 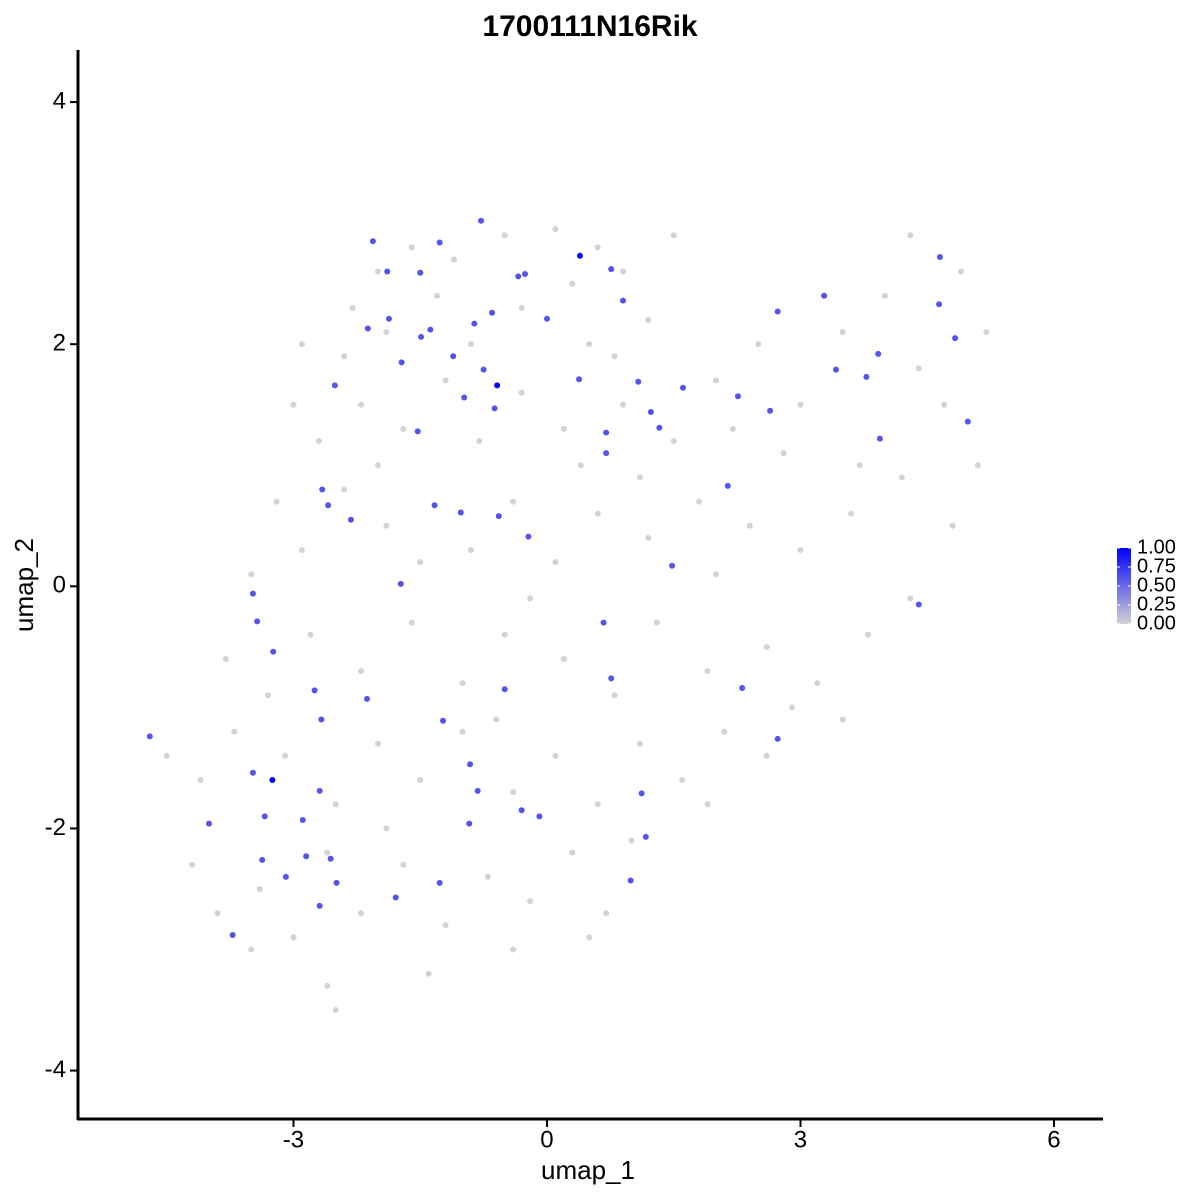 What do you see at coordinates (590, 26) in the screenshot?
I see `chart-title: 1700111N16Rik` at bounding box center [590, 26].